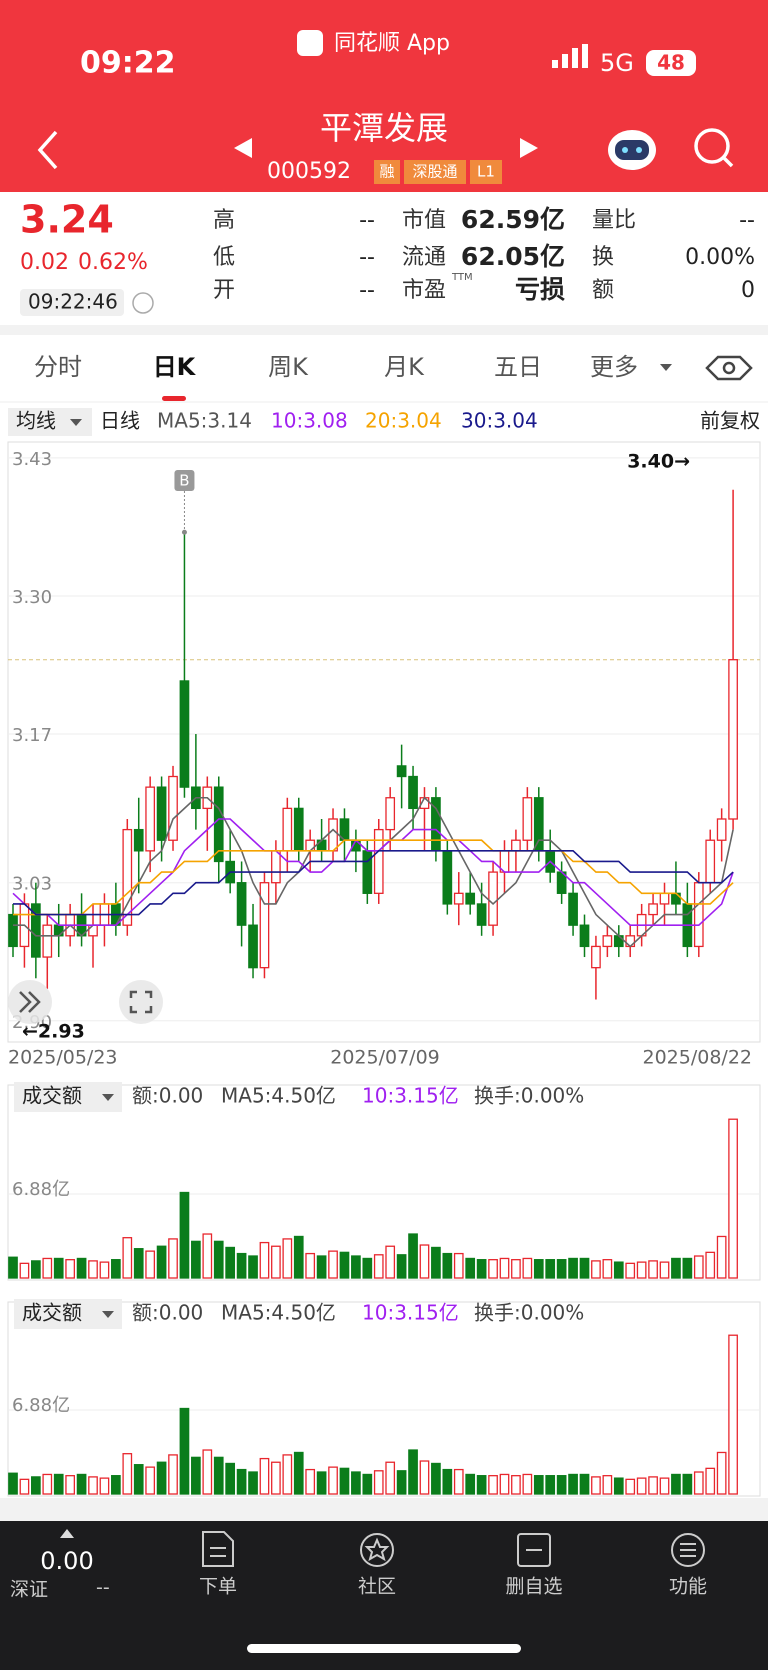  What do you see at coordinates (513, 256) in the screenshot?
I see `field-value: 62.05亿` at bounding box center [513, 256].